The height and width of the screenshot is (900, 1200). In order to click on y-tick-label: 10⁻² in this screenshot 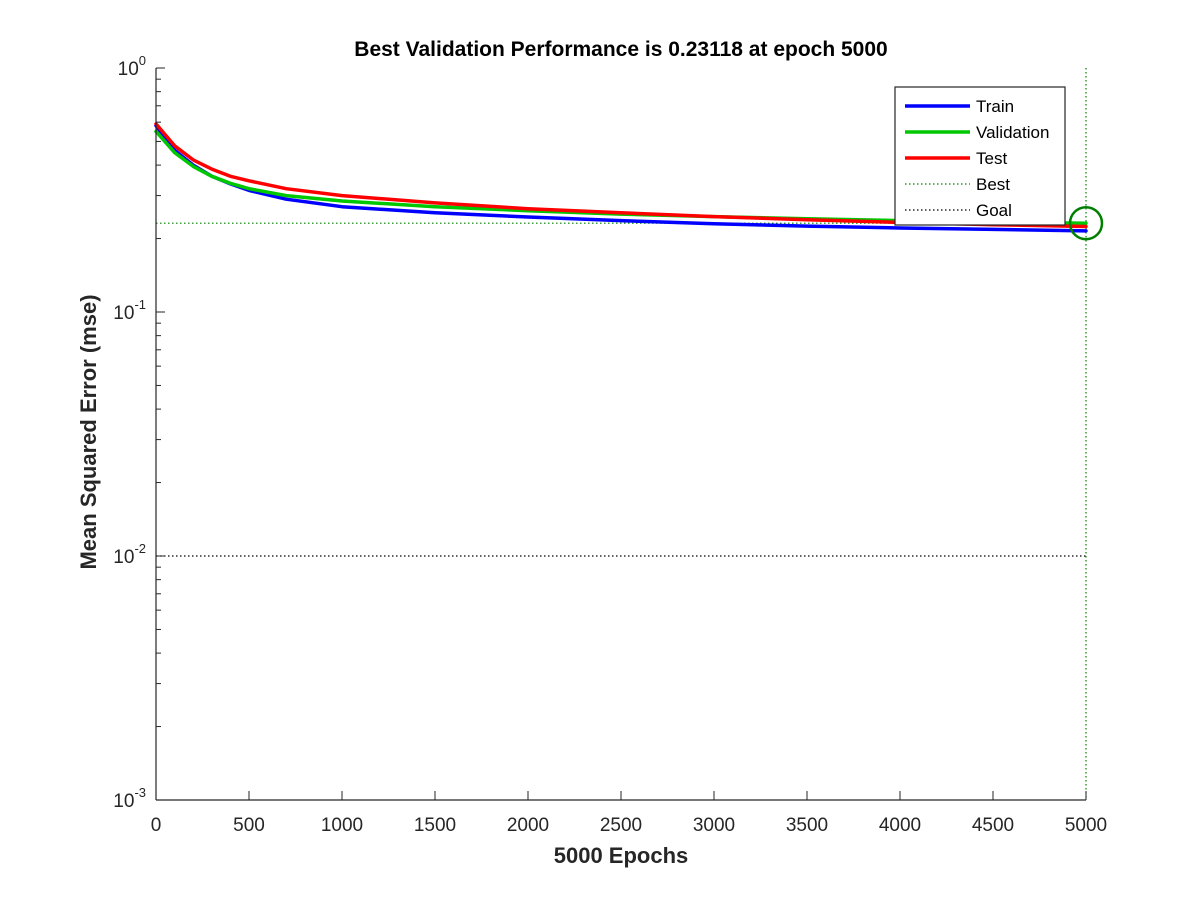, I will do `click(129, 554)`.